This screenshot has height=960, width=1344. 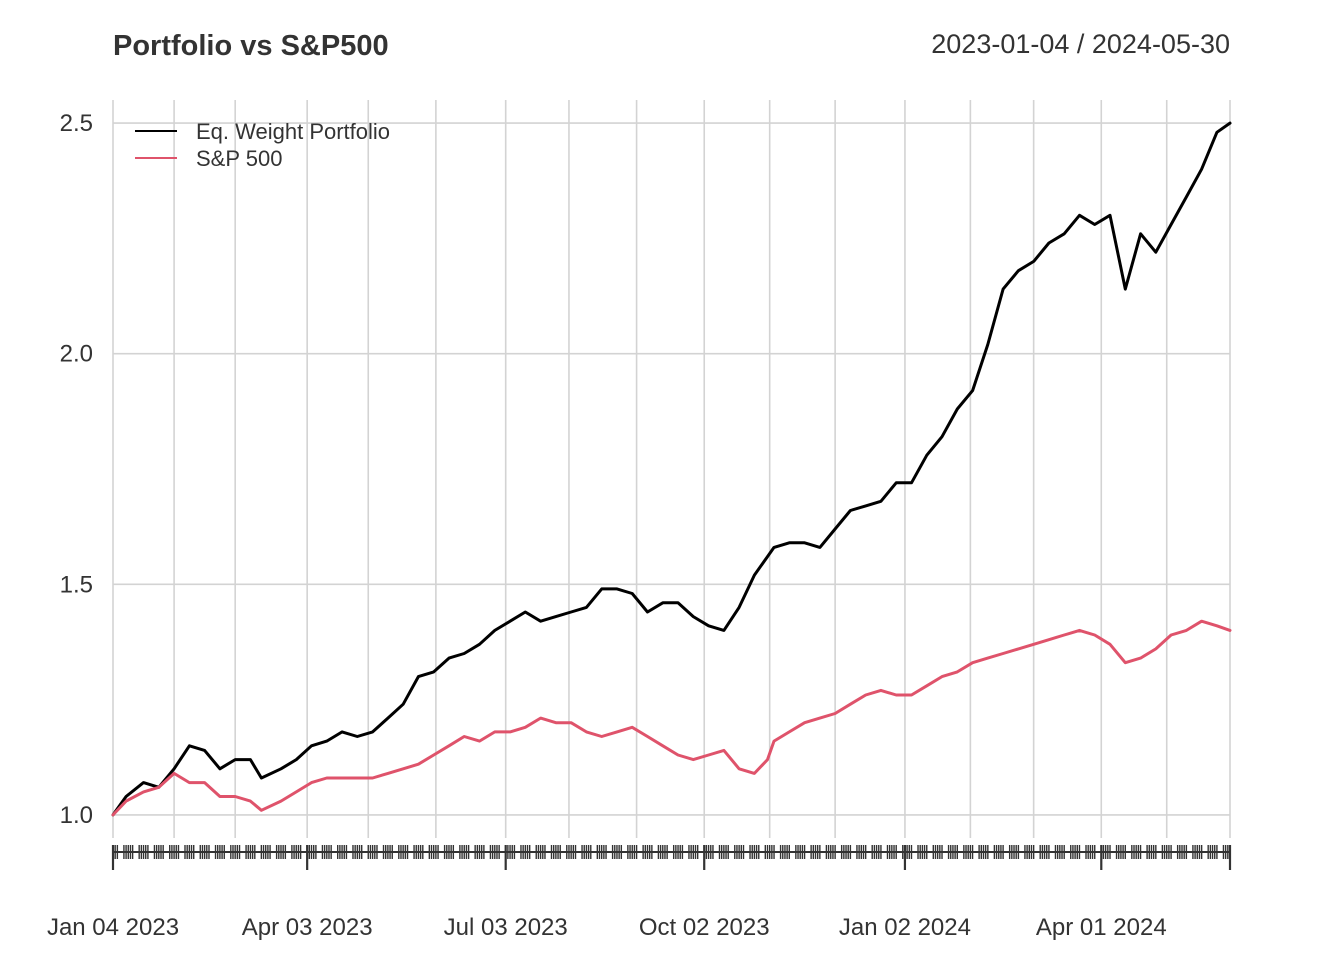 What do you see at coordinates (905, 927) in the screenshot?
I see `x-tick-label: Jan 02 2024` at bounding box center [905, 927].